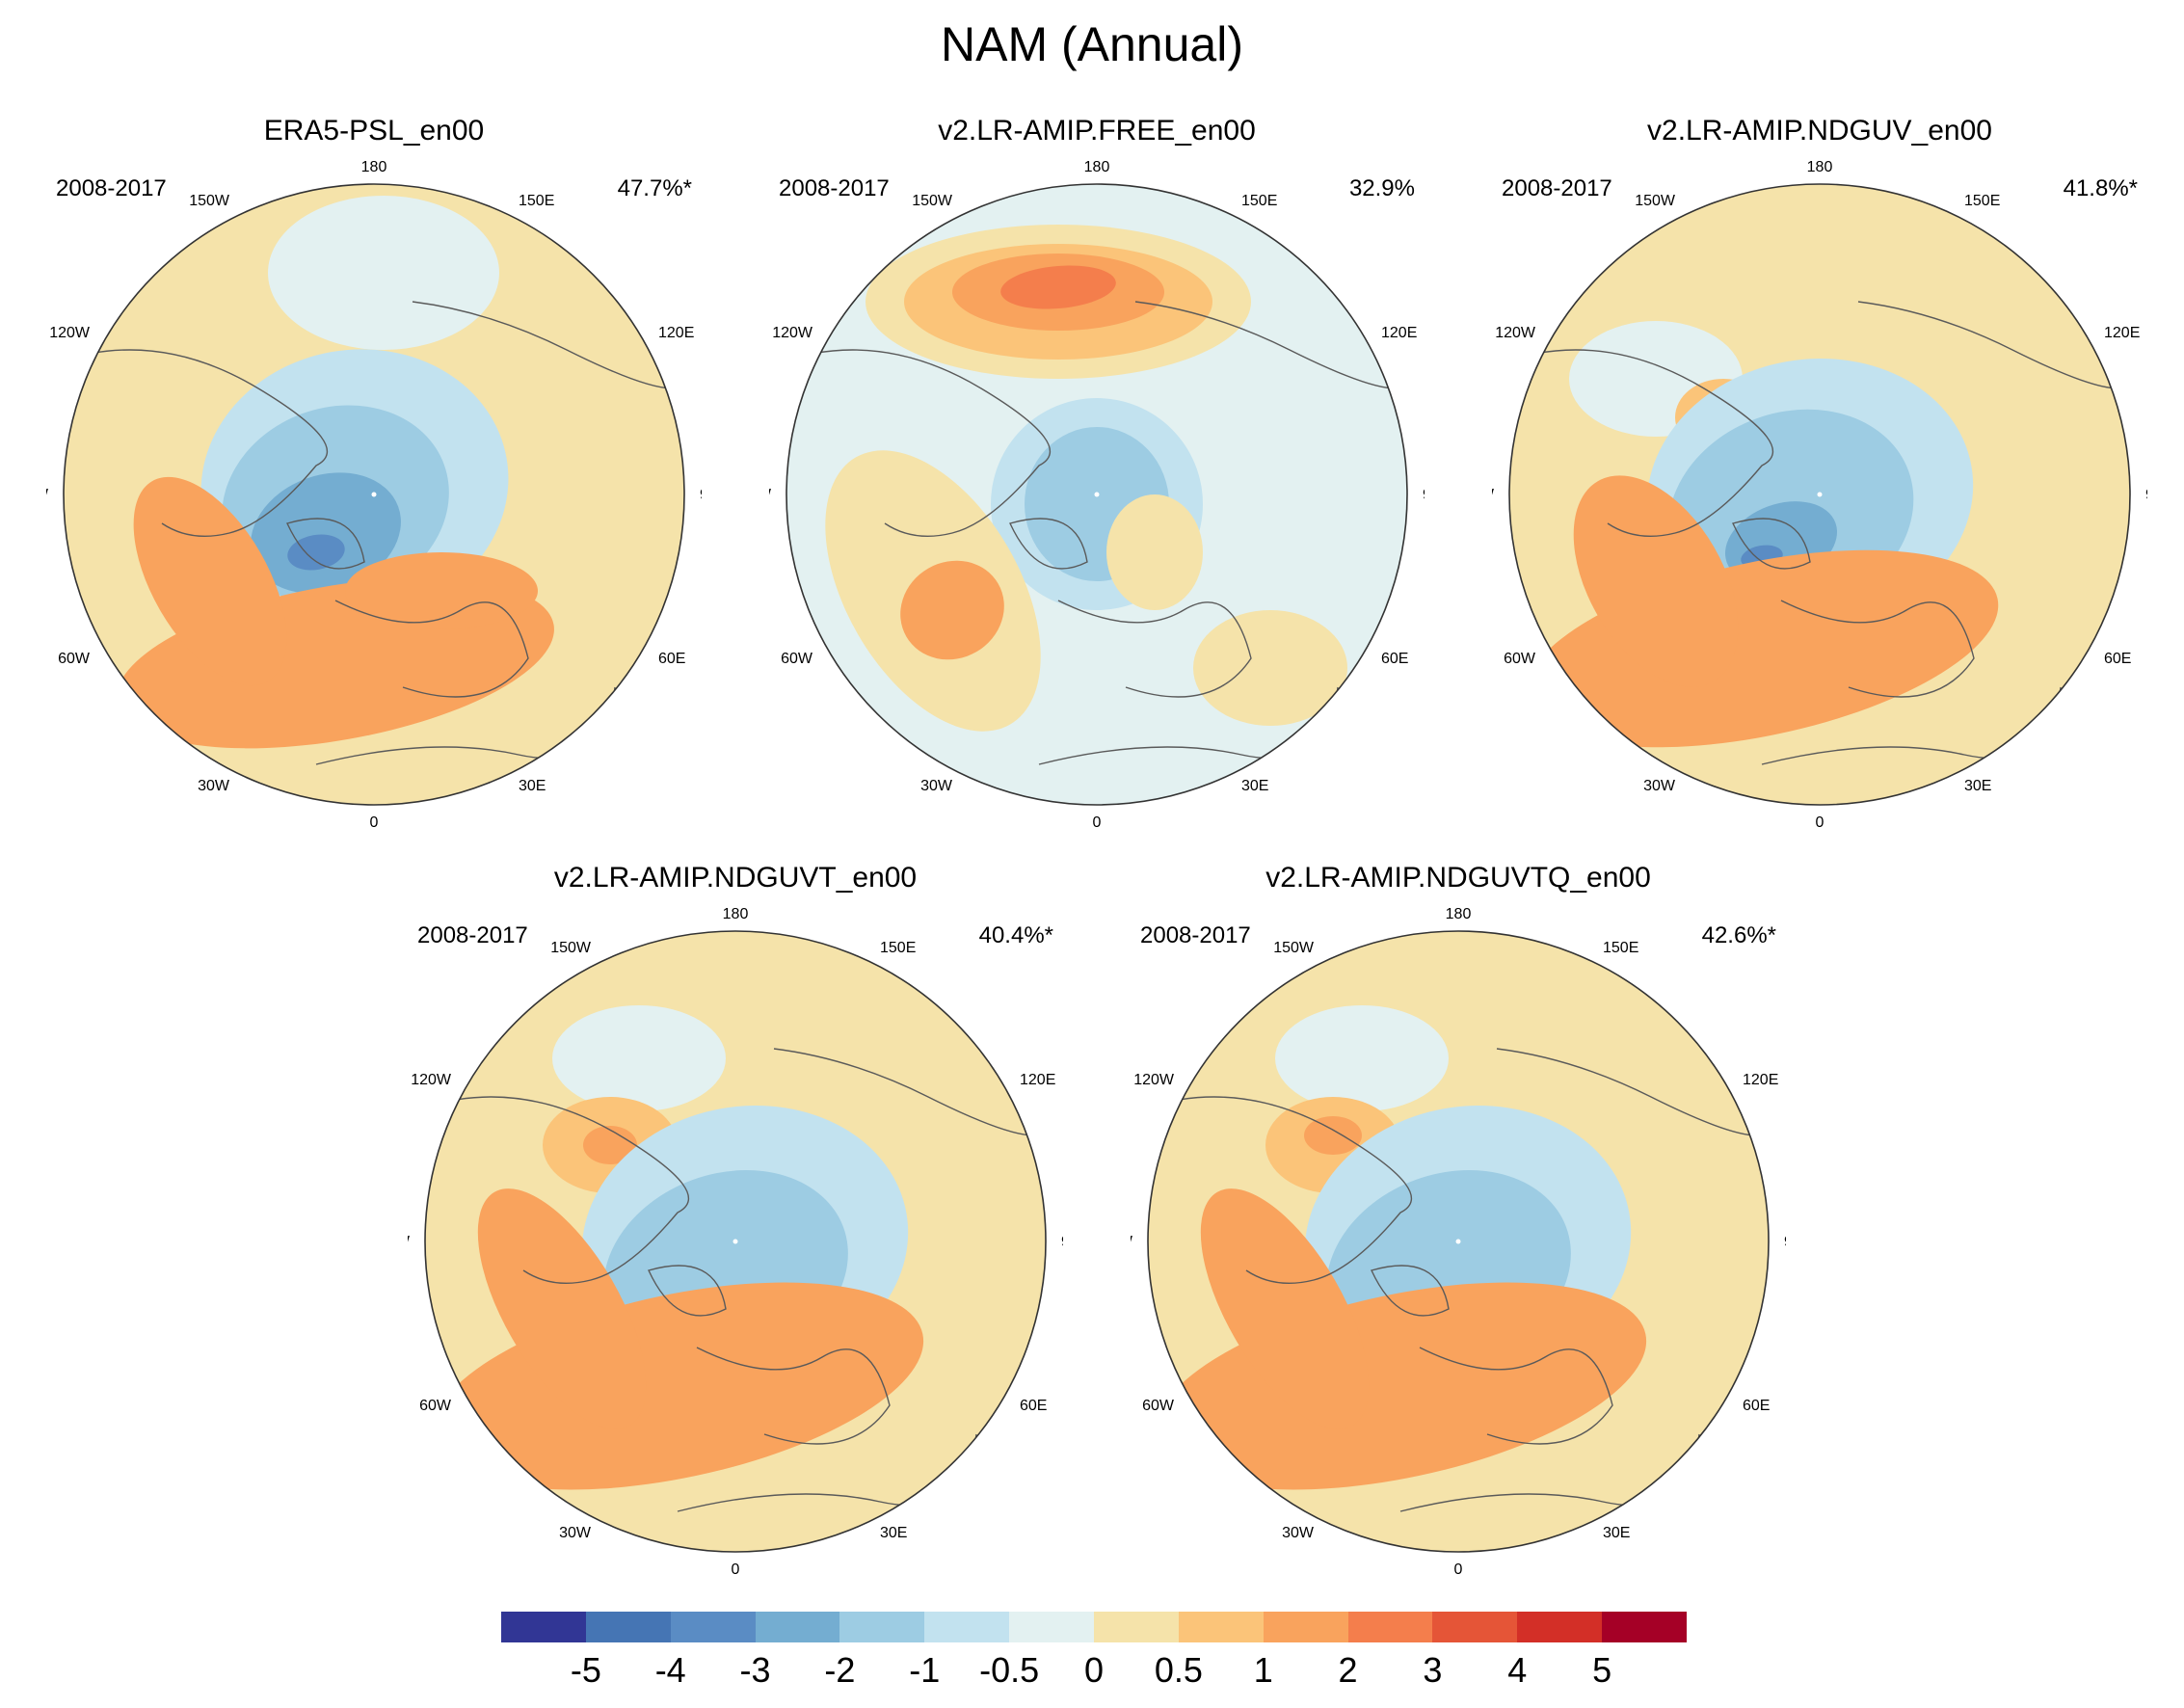 This screenshot has height=1708, width=2184. Describe the element at coordinates (1738, 935) in the screenshot. I see `panel-variance: 42.6%*` at that location.